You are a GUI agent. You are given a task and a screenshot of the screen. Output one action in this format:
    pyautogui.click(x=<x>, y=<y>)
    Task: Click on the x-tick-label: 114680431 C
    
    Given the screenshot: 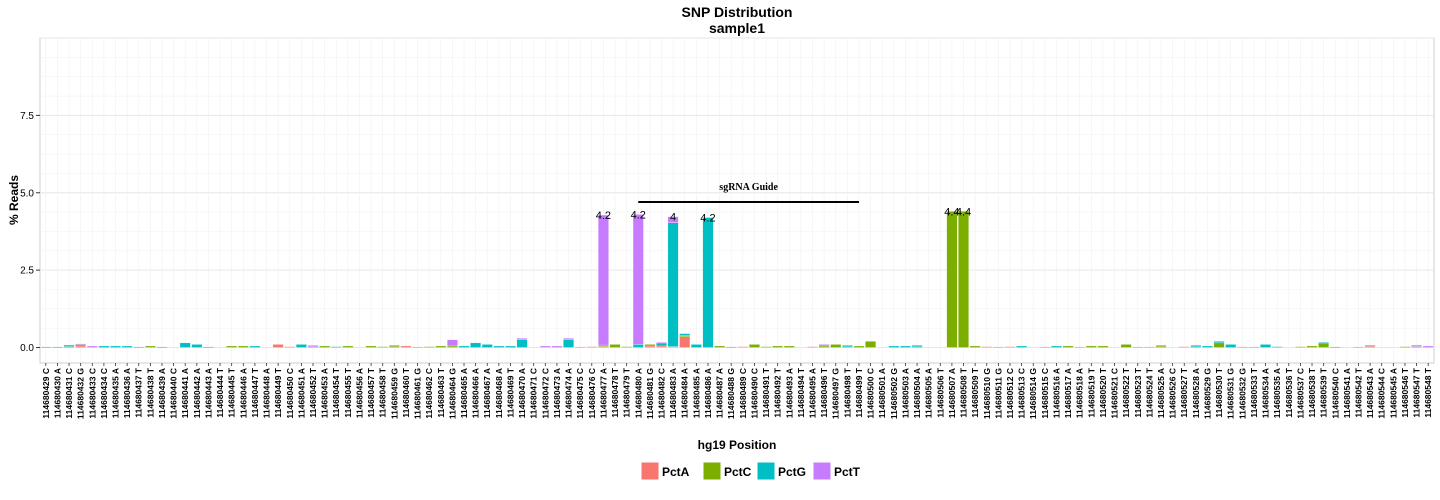 What is the action you would take?
    pyautogui.click(x=69, y=393)
    